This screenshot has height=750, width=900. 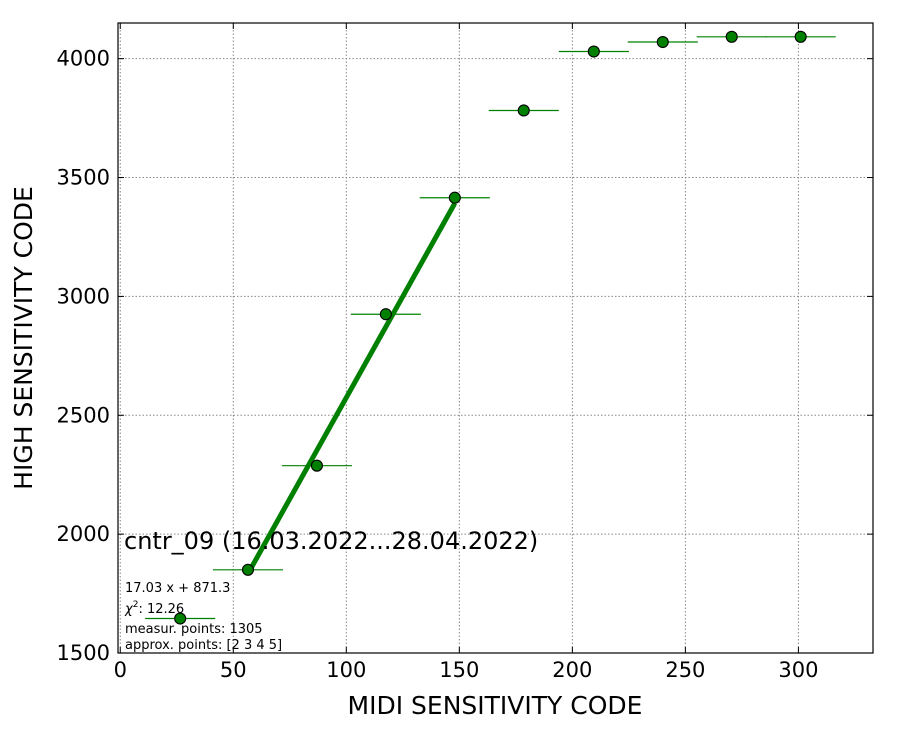 What do you see at coordinates (572, 670) in the screenshot?
I see `x-tick-label: 200` at bounding box center [572, 670].